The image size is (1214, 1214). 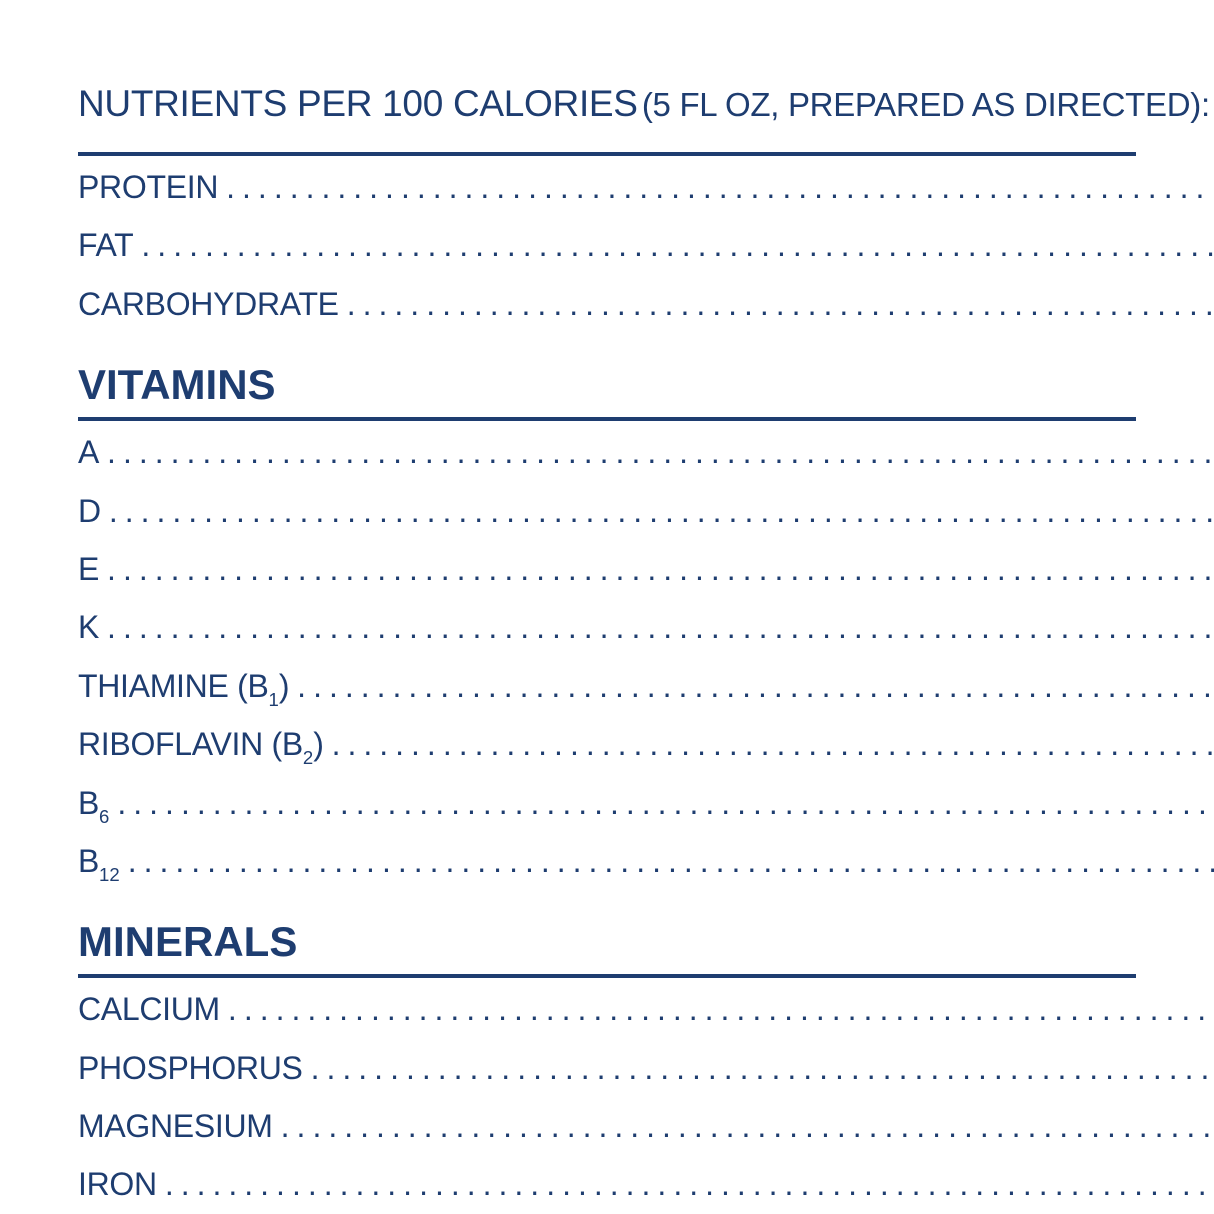 I want to click on nutrient-row: RIBOFLAVIN (B2) 140 mcg, so click(x=646, y=750).